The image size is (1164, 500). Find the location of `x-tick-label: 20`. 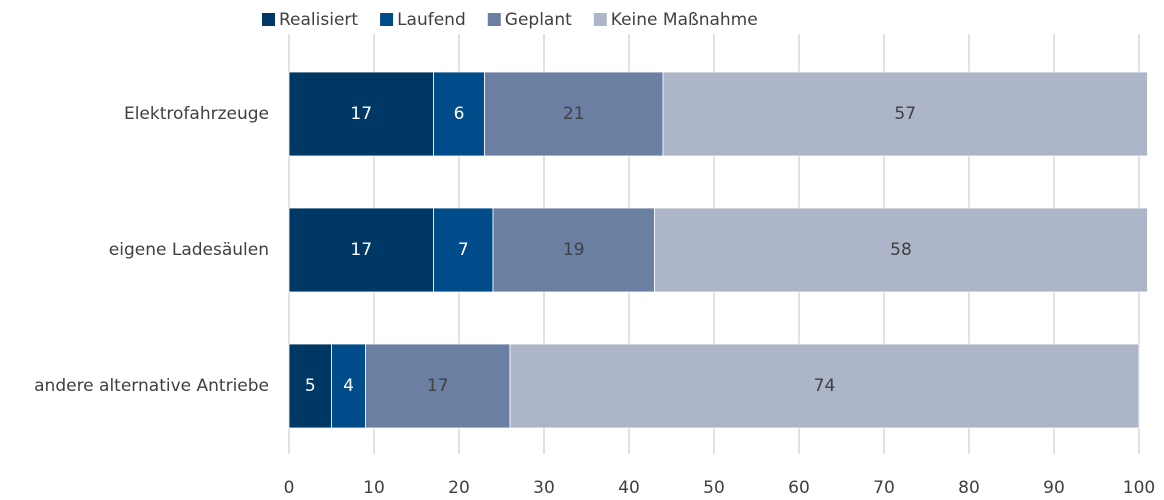

x-tick-label: 20 is located at coordinates (459, 488).